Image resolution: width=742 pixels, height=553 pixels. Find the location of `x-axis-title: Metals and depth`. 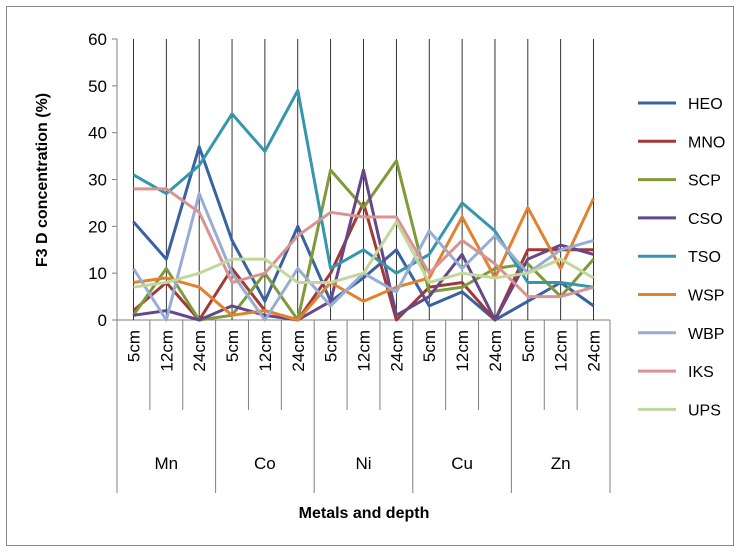

x-axis-title: Metals and depth is located at coordinates (364, 513).